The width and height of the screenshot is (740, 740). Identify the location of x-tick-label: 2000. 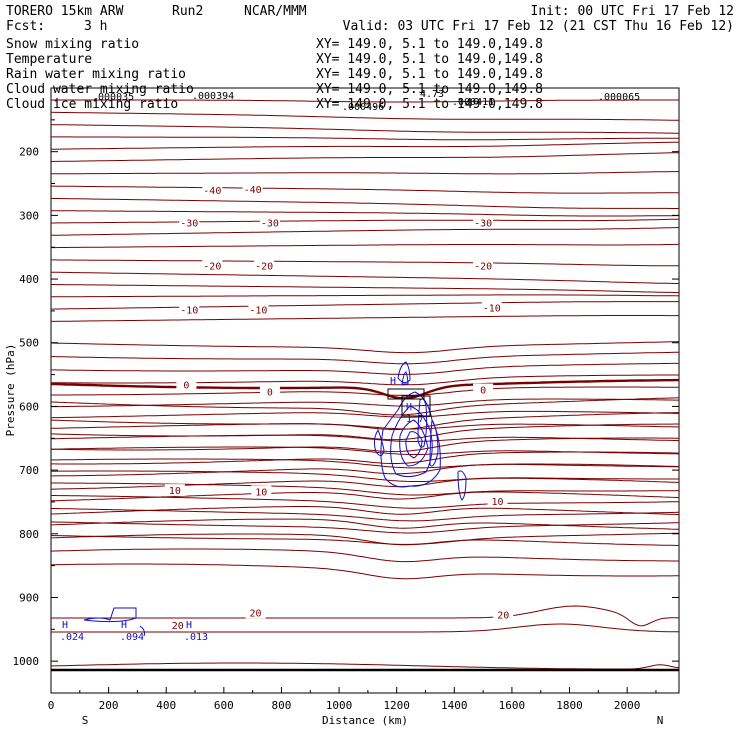
(627, 705).